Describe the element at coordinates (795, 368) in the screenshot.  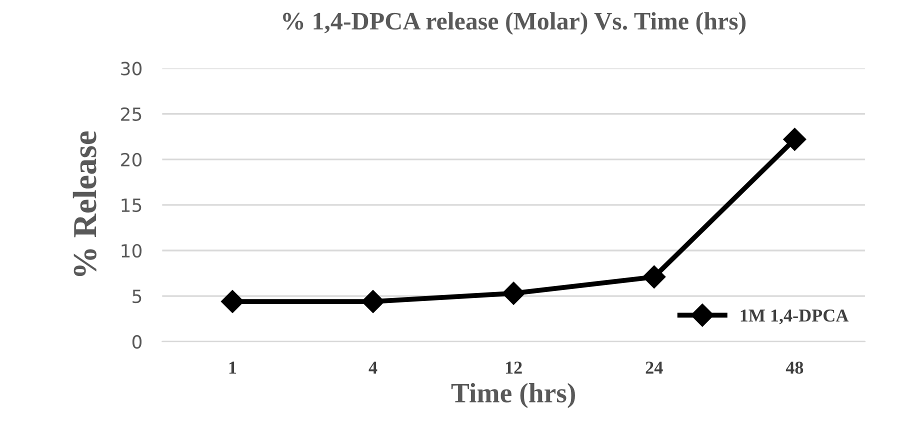
I see `x-tick-label: 48` at that location.